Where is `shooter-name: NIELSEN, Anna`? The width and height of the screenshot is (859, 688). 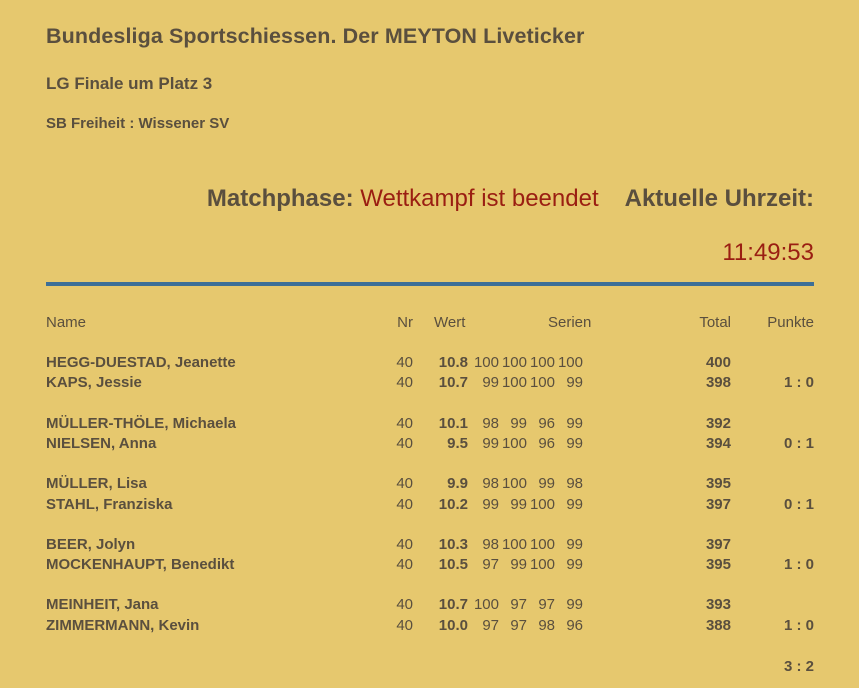
shooter-name: NIELSEN, Anna is located at coordinates (101, 443).